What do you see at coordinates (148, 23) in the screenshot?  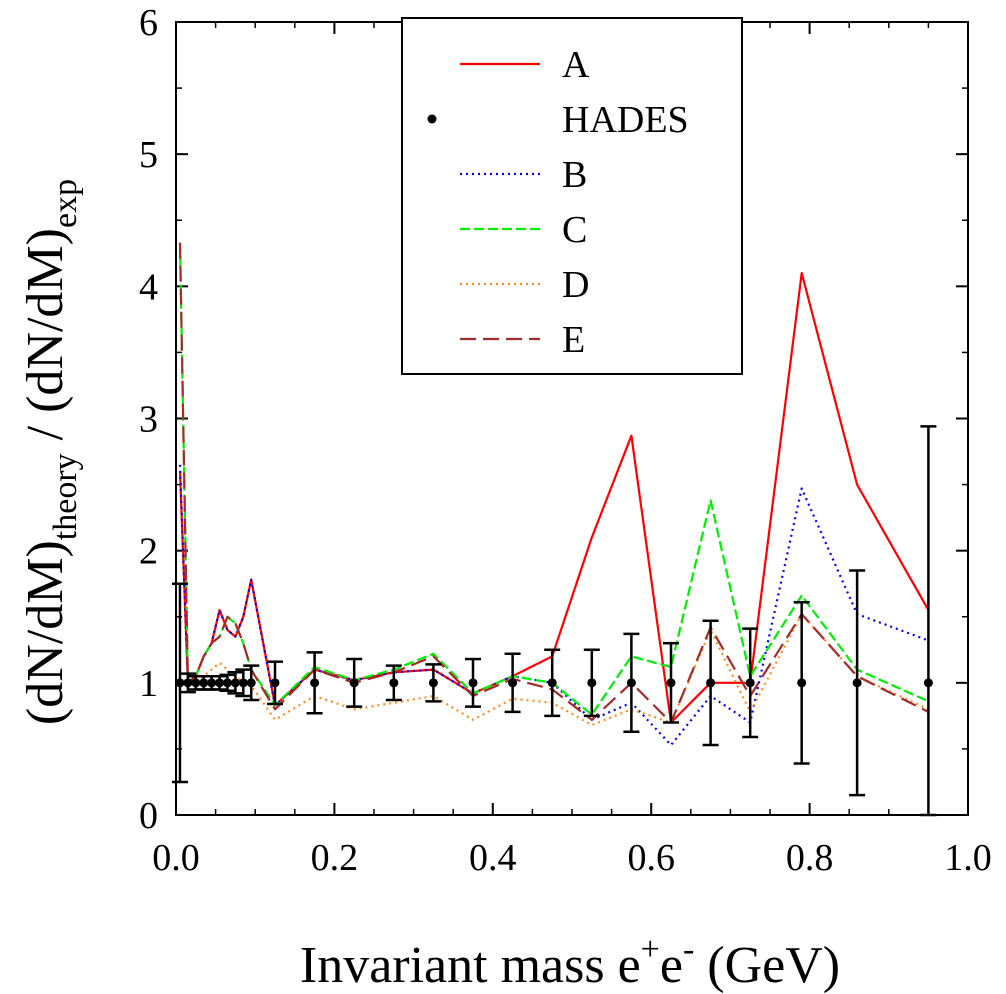 I see `y-tick-label: 6` at bounding box center [148, 23].